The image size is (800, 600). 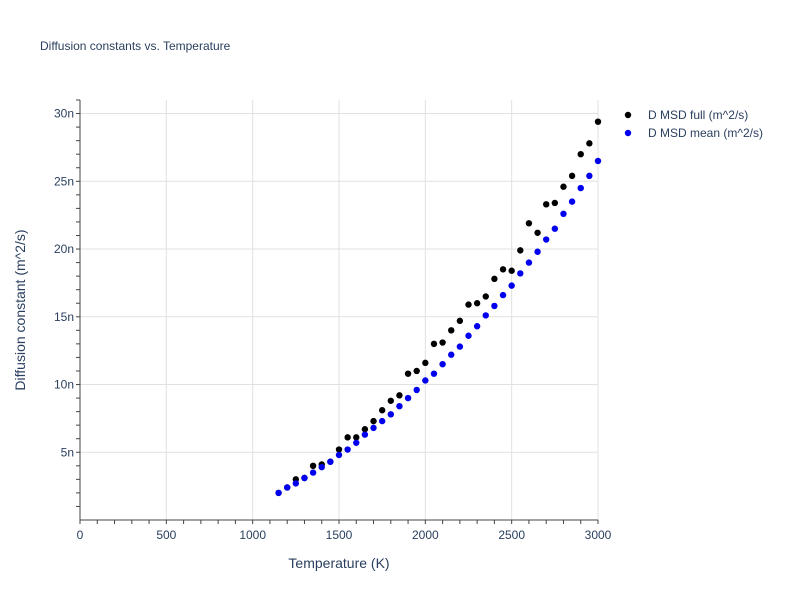 I want to click on x-tick-label: 1000, so click(x=252, y=535).